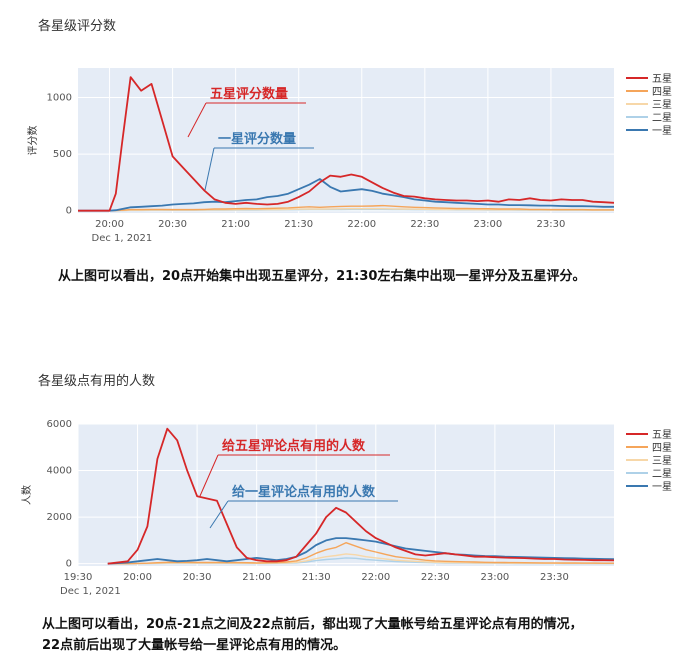 The height and width of the screenshot is (671, 700). Describe the element at coordinates (257, 139) in the screenshot. I see `annotation-text: 一星评分数量` at that location.